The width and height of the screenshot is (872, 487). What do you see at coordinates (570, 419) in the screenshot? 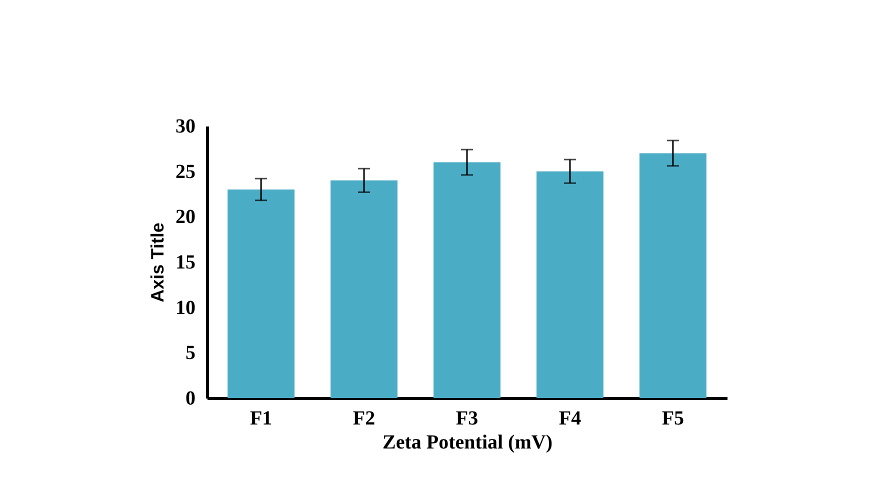
I see `x-tick-label: F4` at bounding box center [570, 419].